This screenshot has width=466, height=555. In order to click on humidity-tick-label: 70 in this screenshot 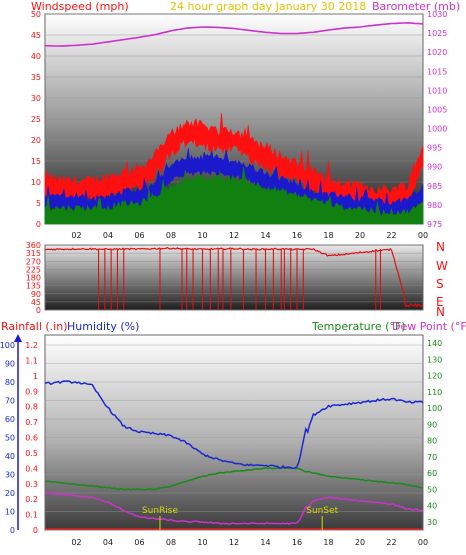, I will do `click(10, 401)`.